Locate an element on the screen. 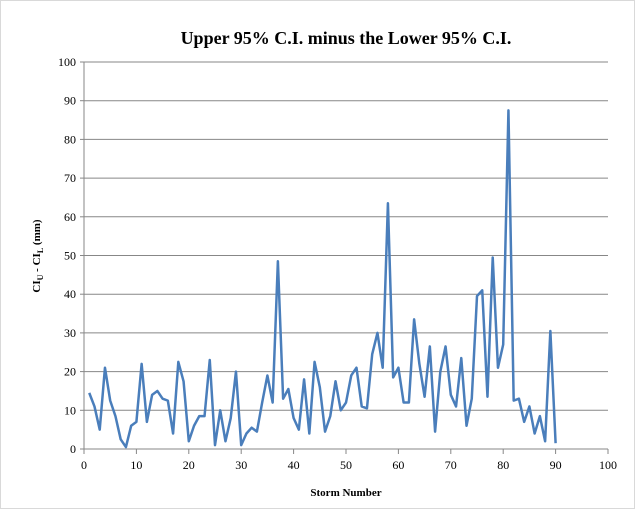 The height and width of the screenshot is (509, 635). x-tick-label: 40 is located at coordinates (294, 465).